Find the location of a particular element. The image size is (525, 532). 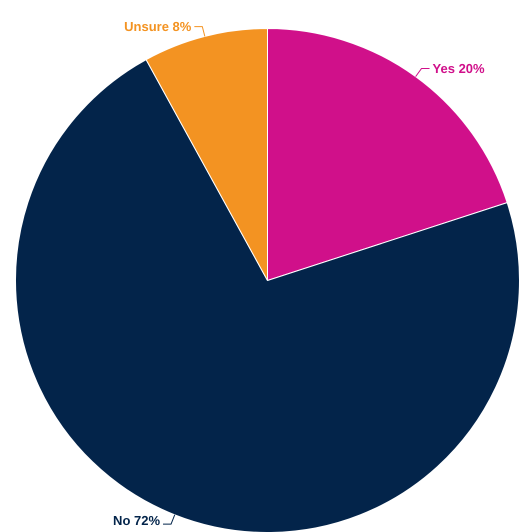

slice-label: Yes 20% is located at coordinates (459, 68).